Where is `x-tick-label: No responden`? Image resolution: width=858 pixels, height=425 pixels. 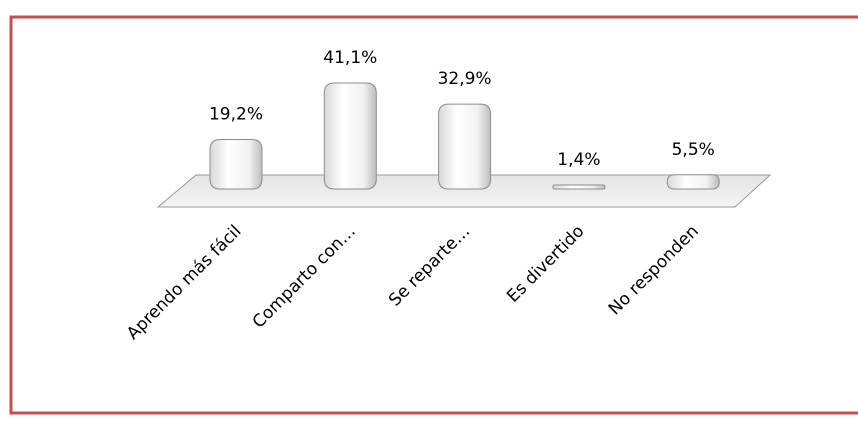
x-tick-label: No responden is located at coordinates (654, 270).